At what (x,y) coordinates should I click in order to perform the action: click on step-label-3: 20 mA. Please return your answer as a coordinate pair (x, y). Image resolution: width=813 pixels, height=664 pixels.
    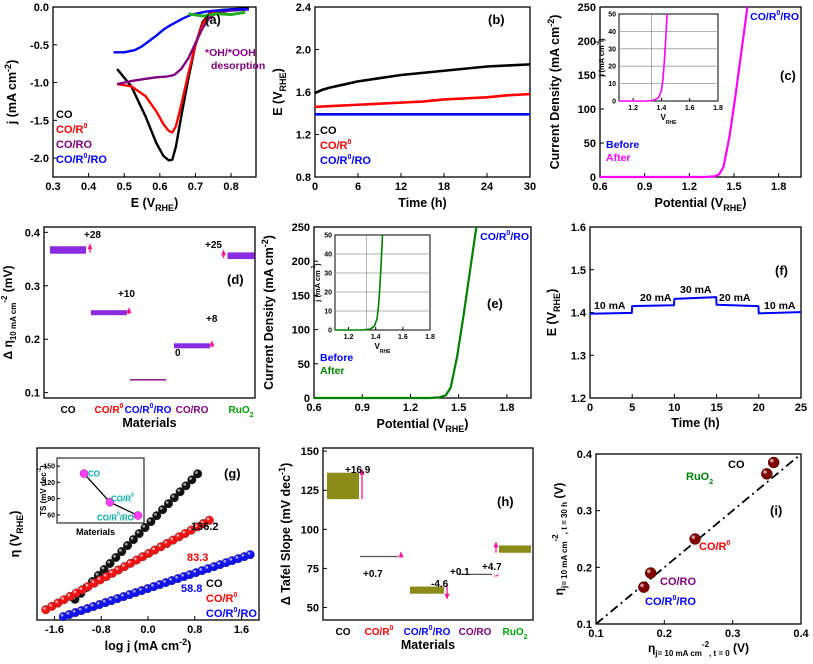
    Looking at the image, I should click on (735, 298).